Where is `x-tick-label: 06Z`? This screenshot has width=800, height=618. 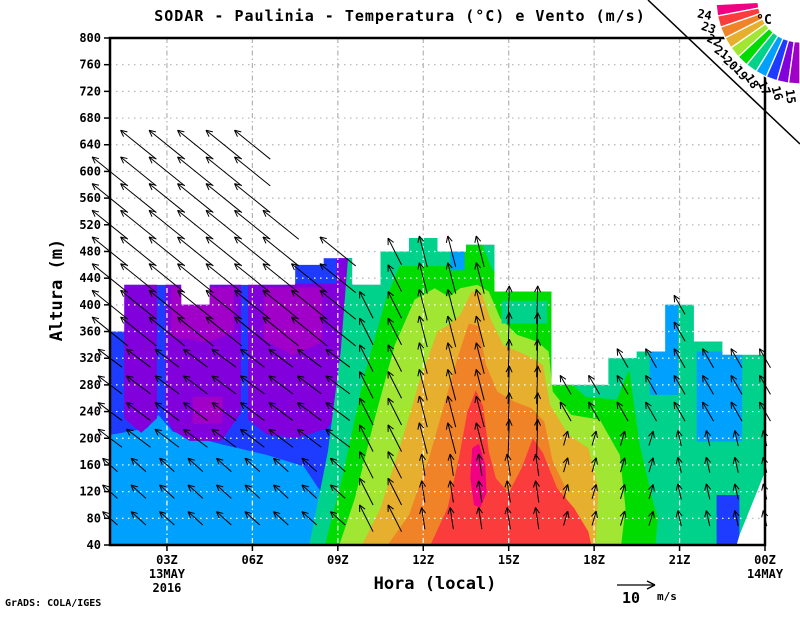 x-tick-label: 06Z is located at coordinates (253, 560).